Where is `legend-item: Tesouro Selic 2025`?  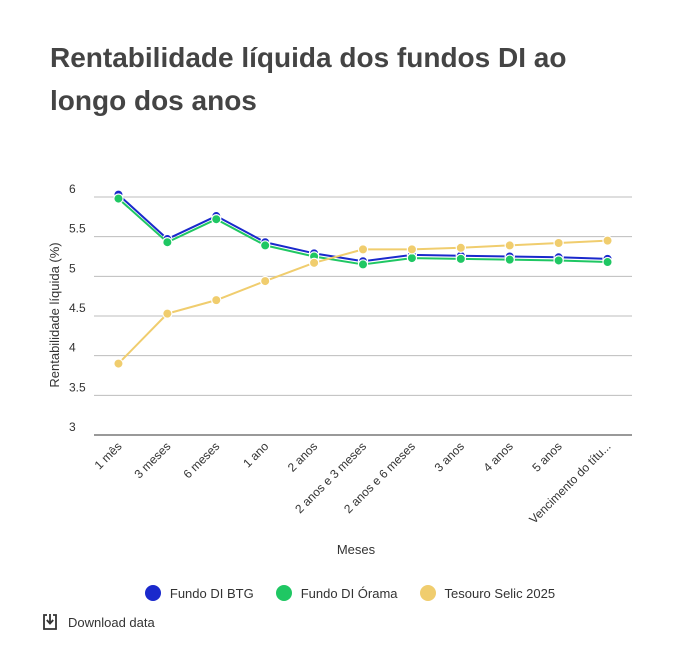
legend-item: Tesouro Selic 2025 is located at coordinates (487, 593).